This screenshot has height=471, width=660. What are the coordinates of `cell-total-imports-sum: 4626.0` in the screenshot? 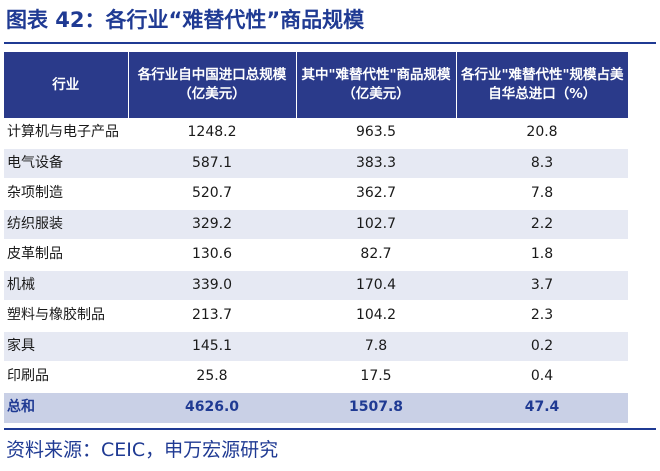 It's located at (212, 408).